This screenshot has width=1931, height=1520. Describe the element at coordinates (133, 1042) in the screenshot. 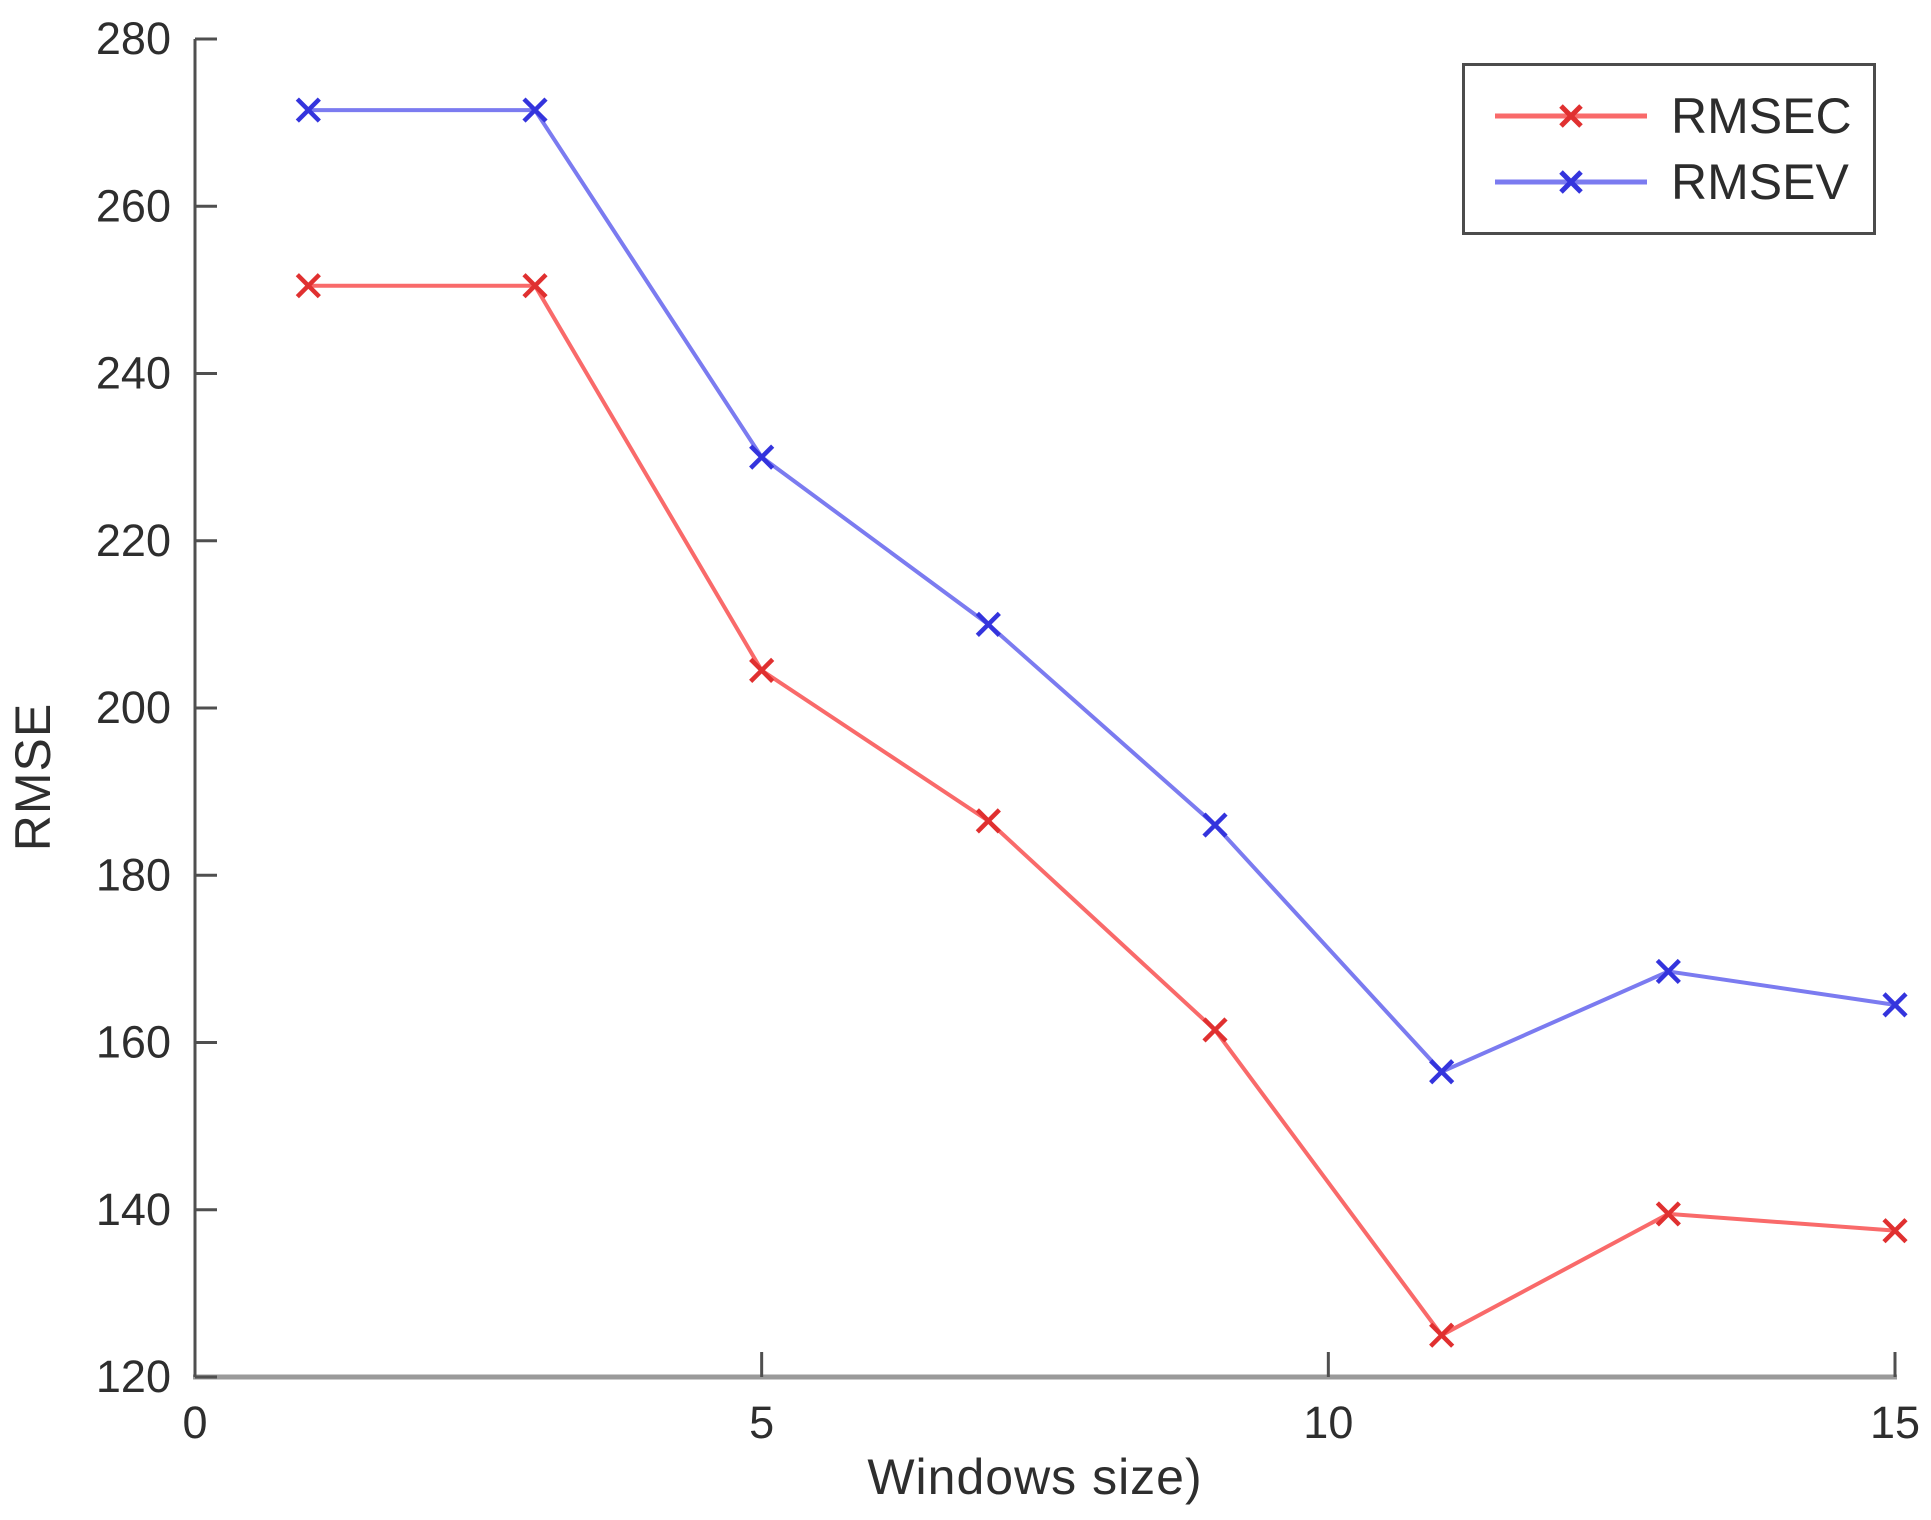

I see `y-tick-label: 160` at that location.